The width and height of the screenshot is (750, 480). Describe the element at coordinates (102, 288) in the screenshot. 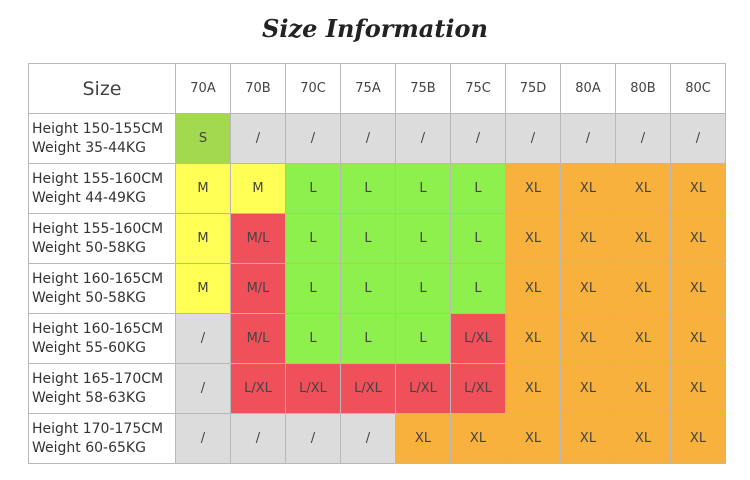

I see `row-label: Height 160-165CM Weight 50-58KG` at that location.